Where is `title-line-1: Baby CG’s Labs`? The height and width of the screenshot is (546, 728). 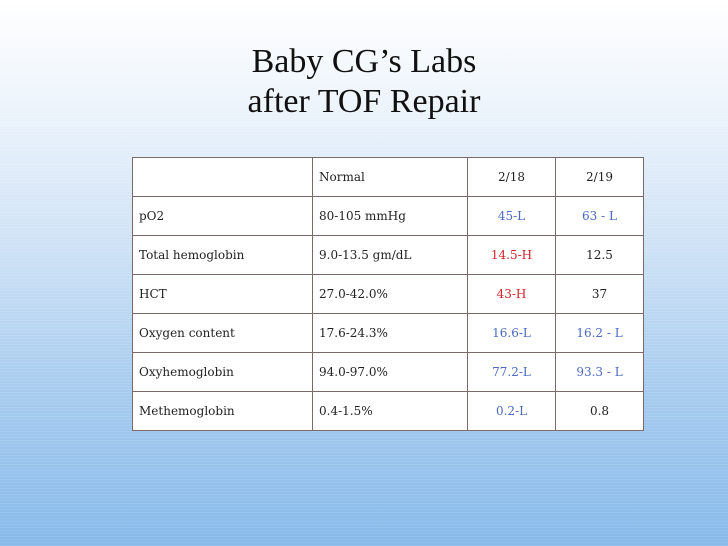
title-line-1: Baby CG’s Labs is located at coordinates (364, 61).